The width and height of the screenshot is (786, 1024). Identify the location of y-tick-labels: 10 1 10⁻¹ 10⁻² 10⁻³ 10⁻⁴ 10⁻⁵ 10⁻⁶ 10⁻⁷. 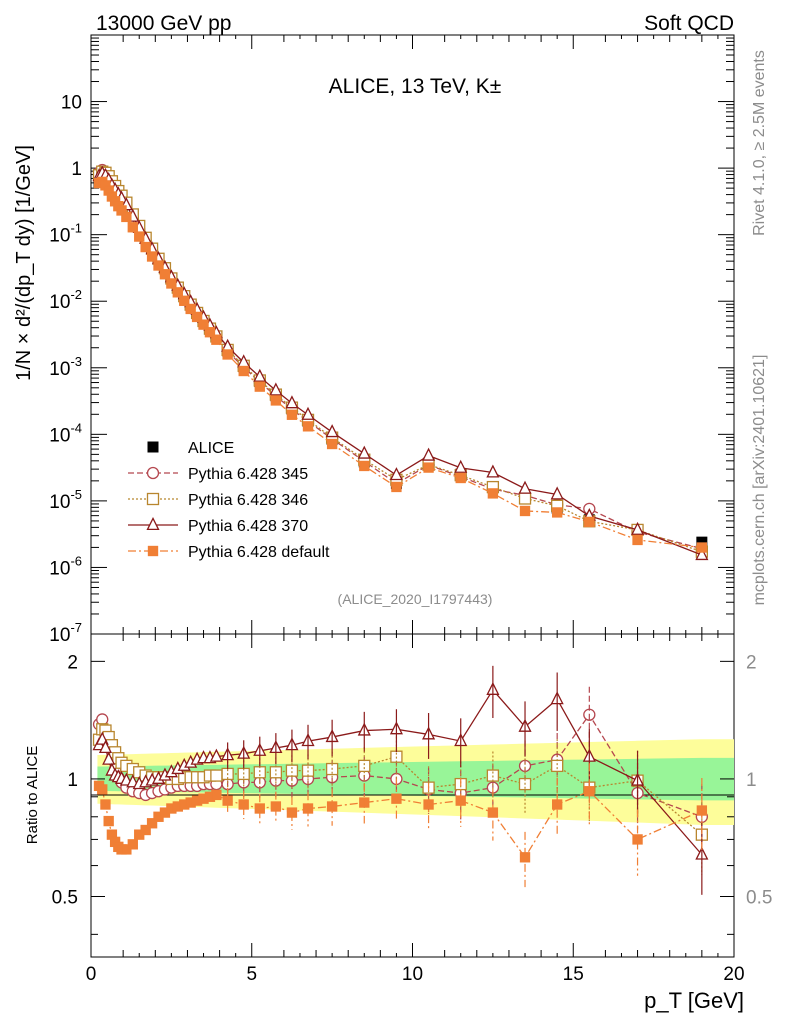
(65, 369).